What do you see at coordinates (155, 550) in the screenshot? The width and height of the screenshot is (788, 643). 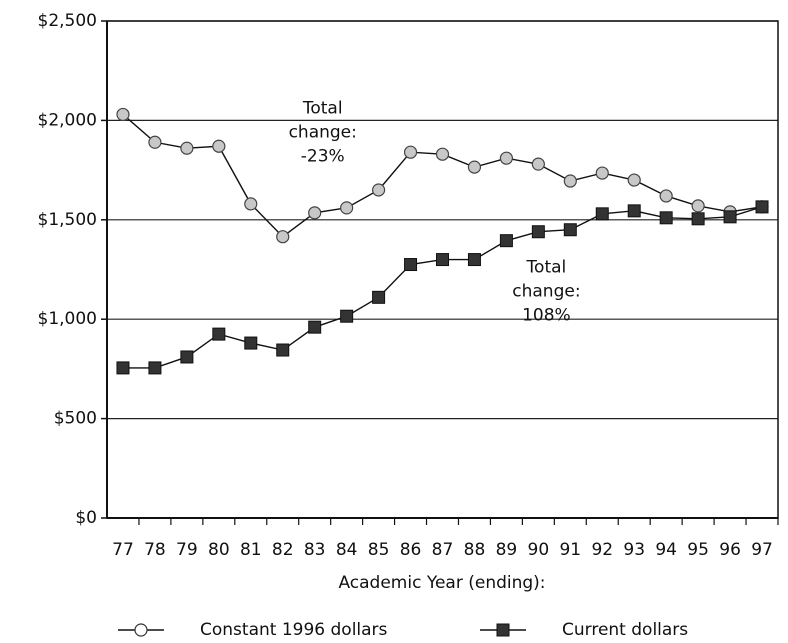 I see `x-tick-label: 78` at bounding box center [155, 550].